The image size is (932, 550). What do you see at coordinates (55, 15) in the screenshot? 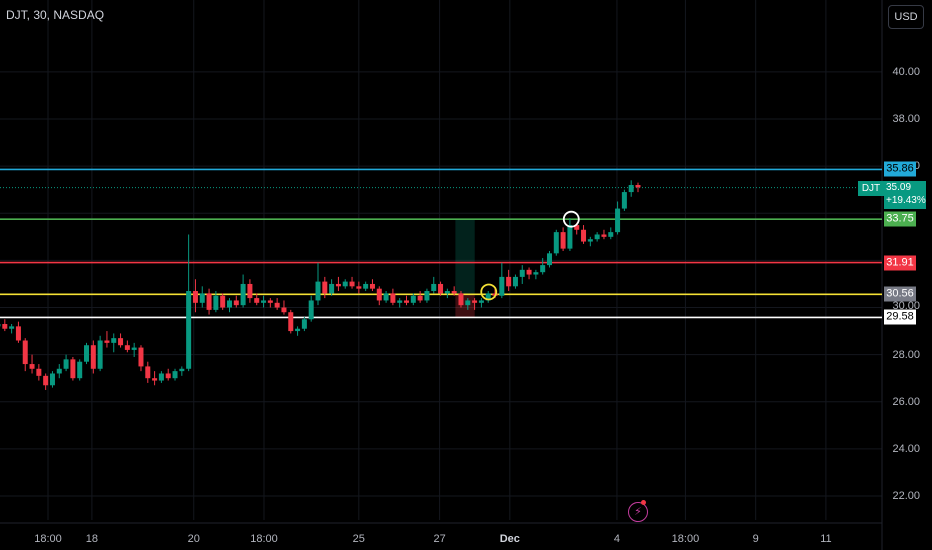
I see `chart-title: DJT, 30, NASDAQ` at bounding box center [55, 15].